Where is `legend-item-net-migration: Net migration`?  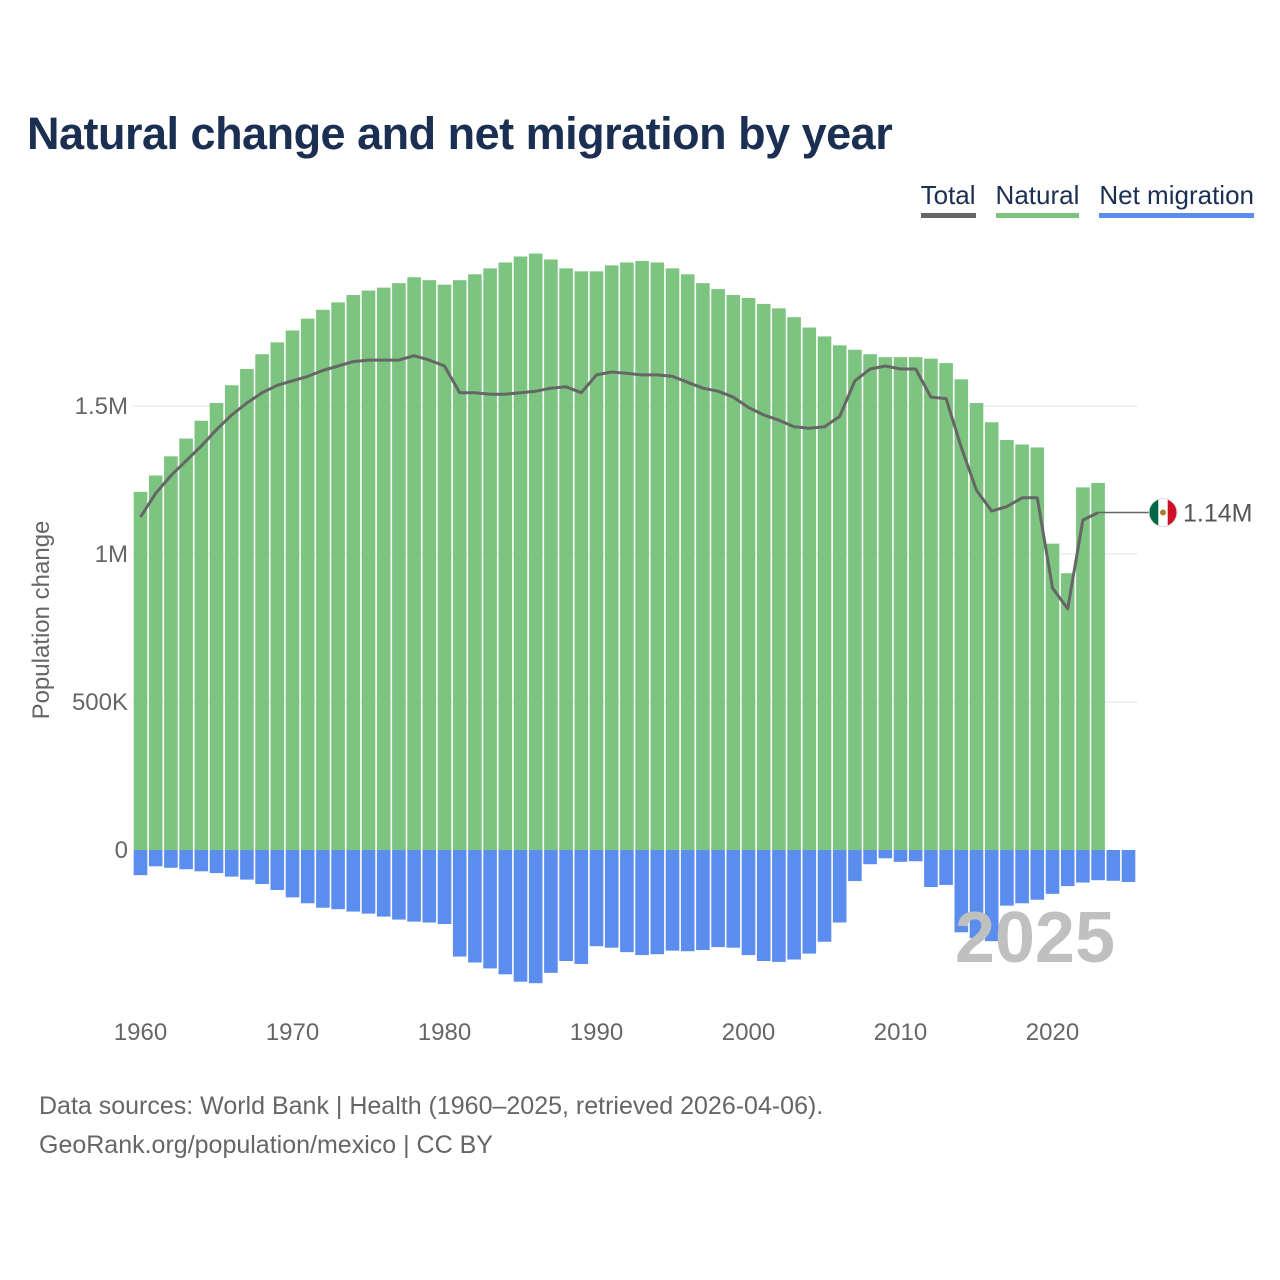
legend-item-net-migration: Net migration is located at coordinates (1176, 199).